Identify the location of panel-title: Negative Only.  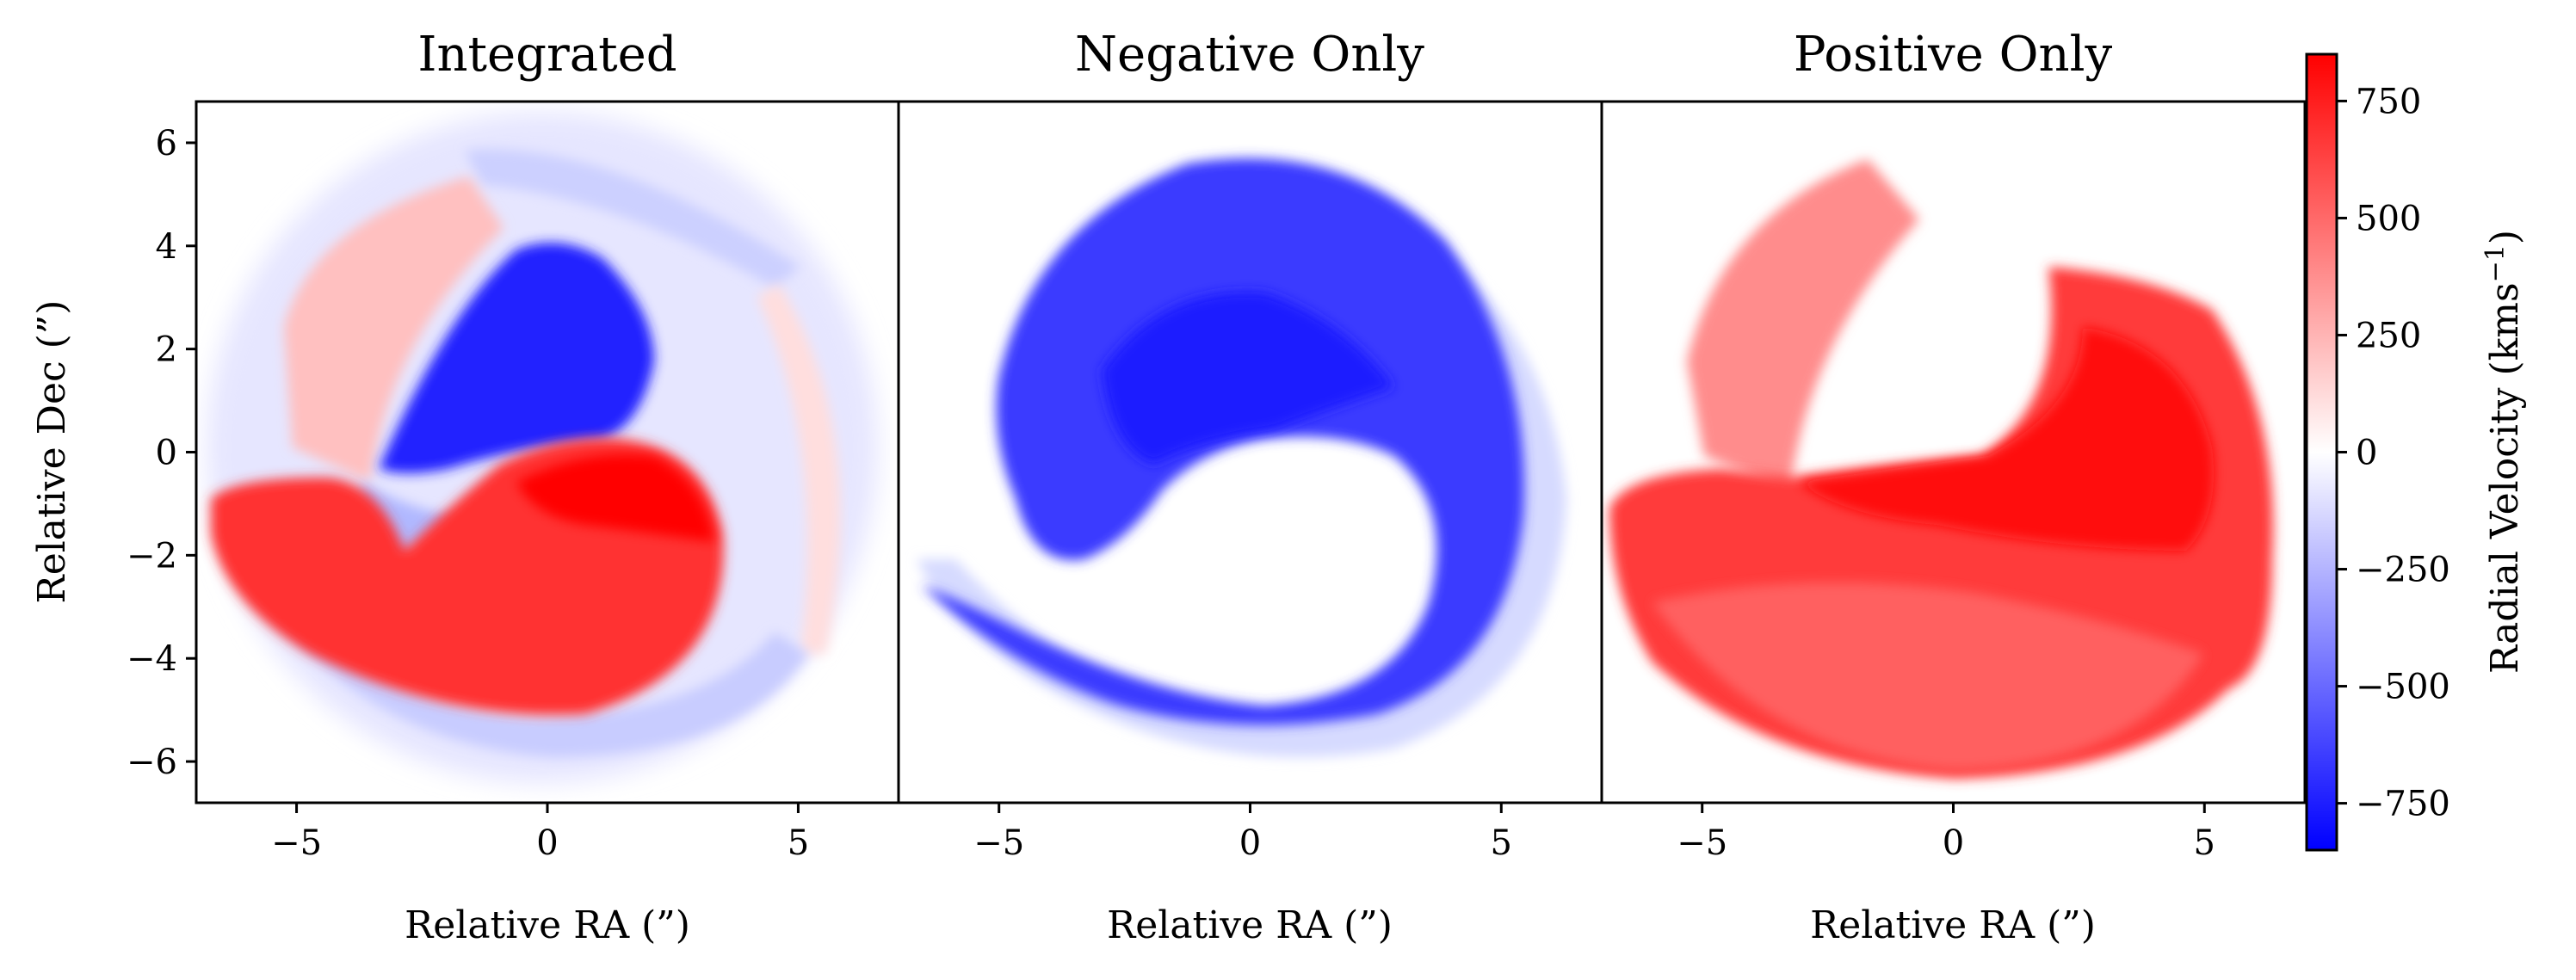
(1249, 55).